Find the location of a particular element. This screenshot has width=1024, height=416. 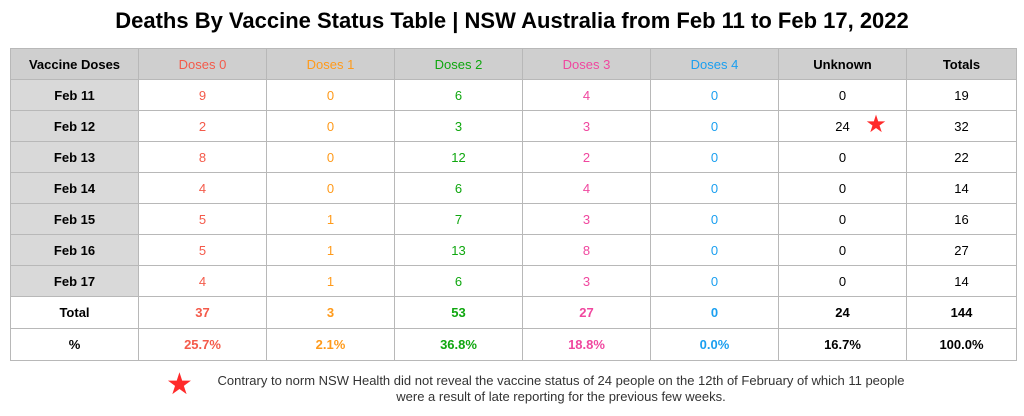

cell-unknown: 24 ★ is located at coordinates (842, 126).